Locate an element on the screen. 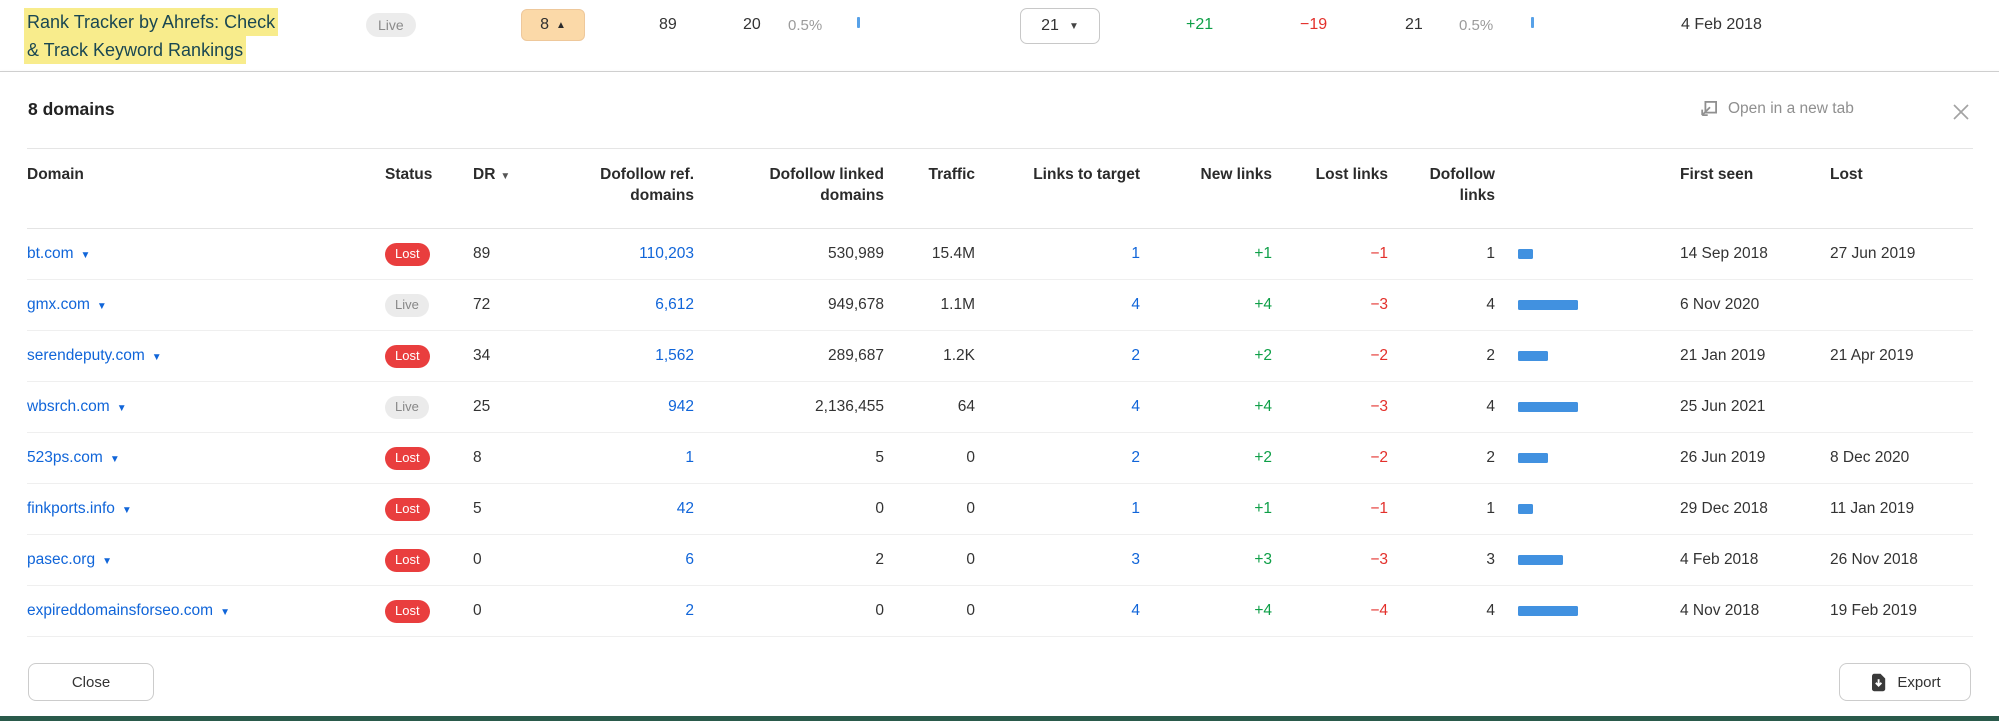 This screenshot has height=721, width=1999. lost-links-total: −19 is located at coordinates (1314, 24).